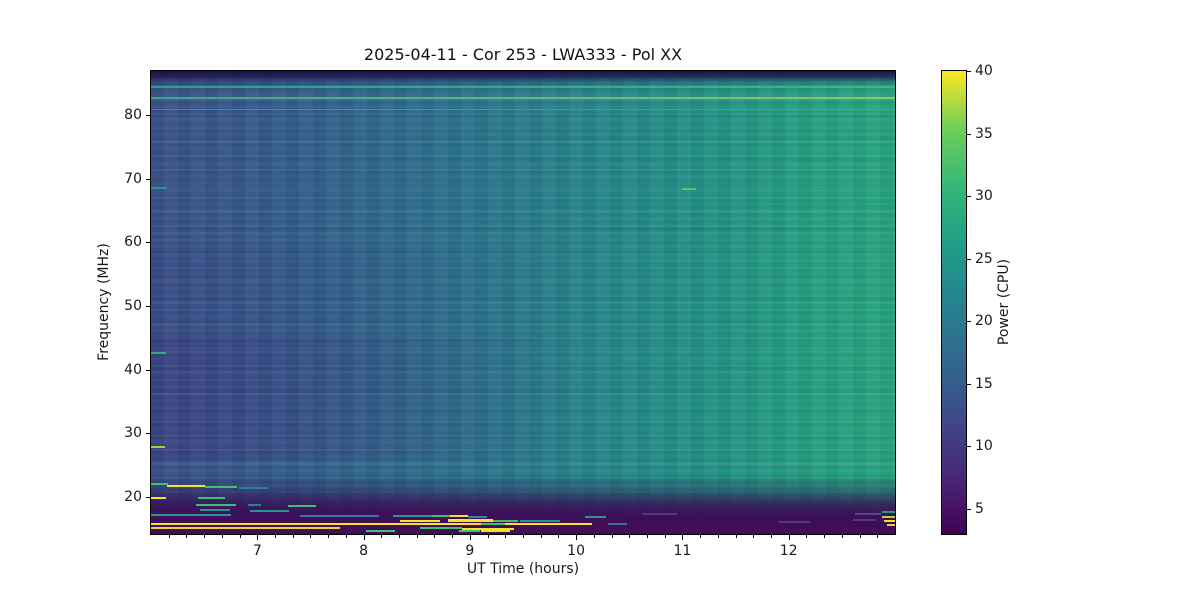 The width and height of the screenshot is (1200, 600). Describe the element at coordinates (133, 369) in the screenshot. I see `y-tick-label: 40` at that location.